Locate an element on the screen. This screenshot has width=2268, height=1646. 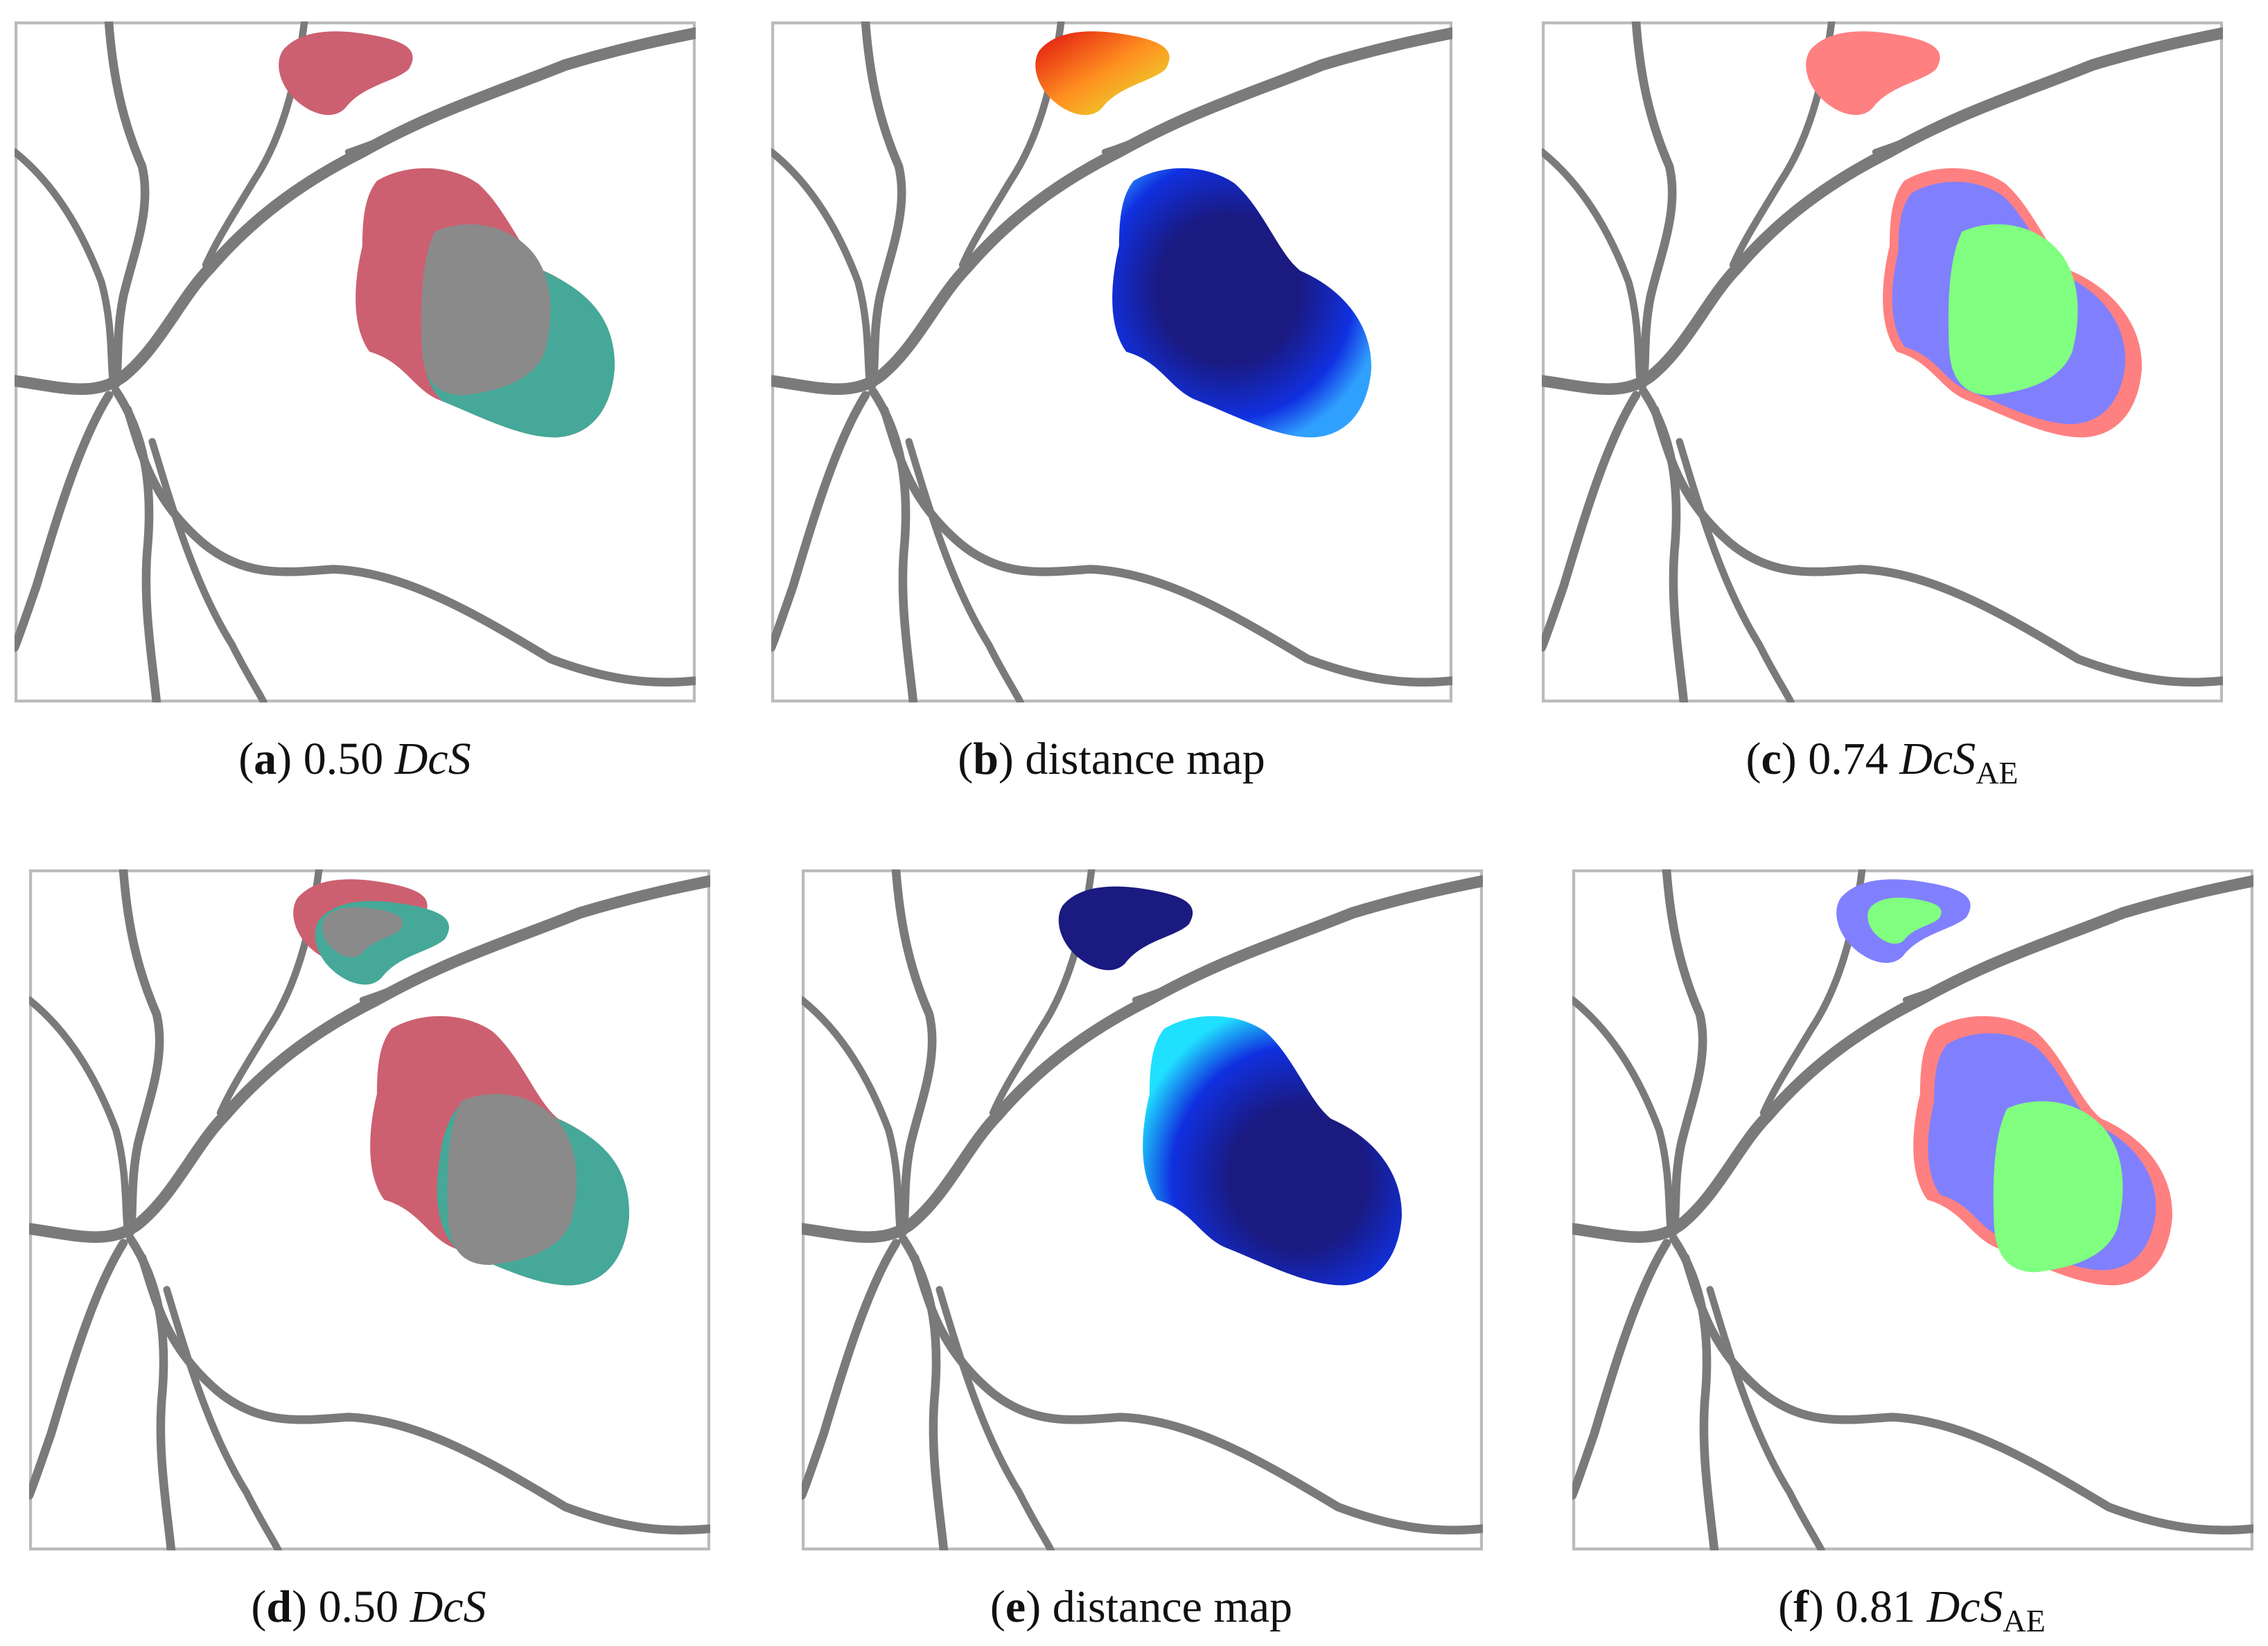
caption: (e) distance map is located at coordinates (1141, 1608).